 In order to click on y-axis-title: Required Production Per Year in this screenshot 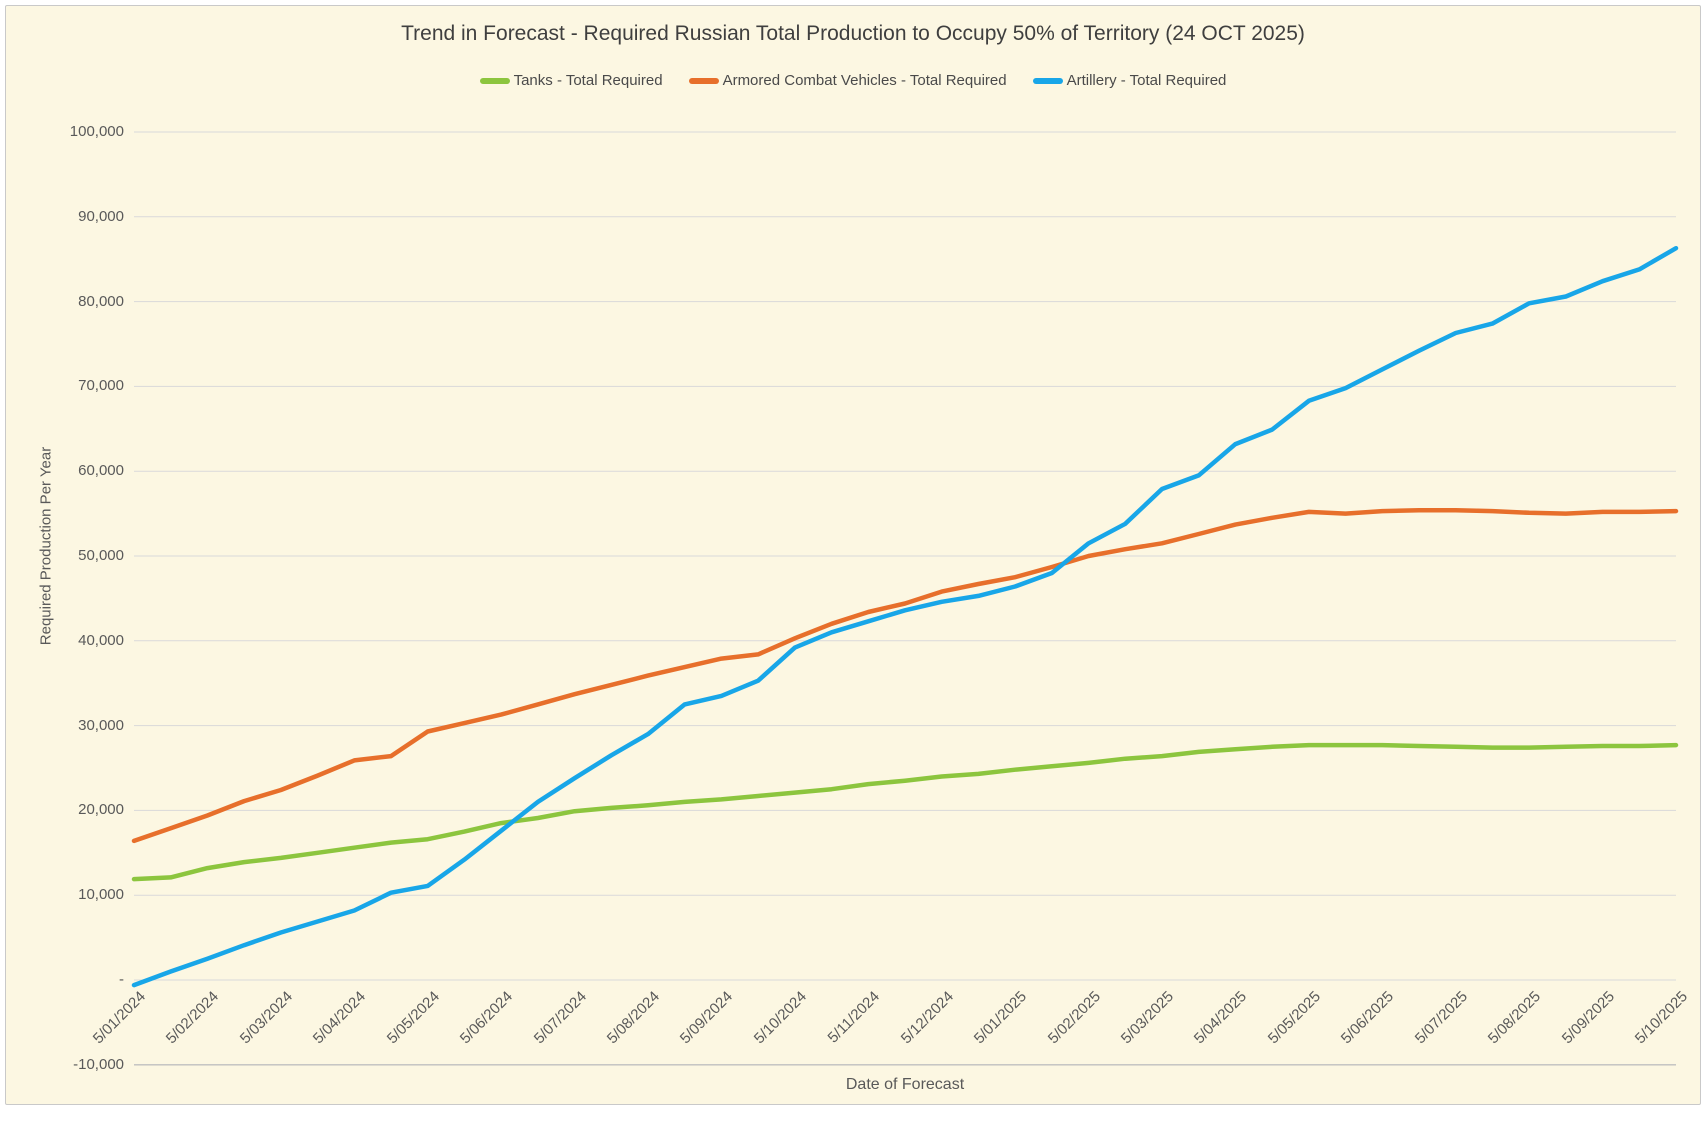, I will do `click(46, 546)`.